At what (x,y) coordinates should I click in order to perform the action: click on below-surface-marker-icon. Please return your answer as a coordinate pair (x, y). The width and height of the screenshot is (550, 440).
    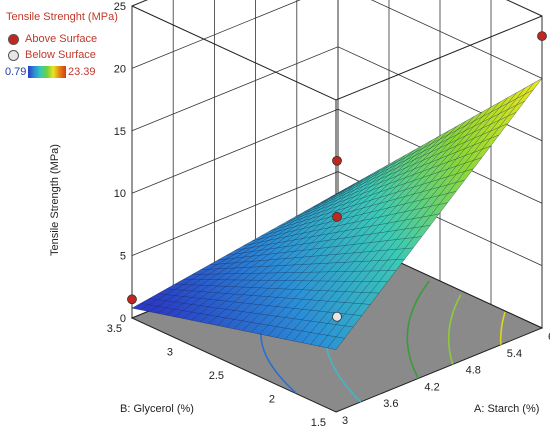
    Looking at the image, I should click on (13, 55).